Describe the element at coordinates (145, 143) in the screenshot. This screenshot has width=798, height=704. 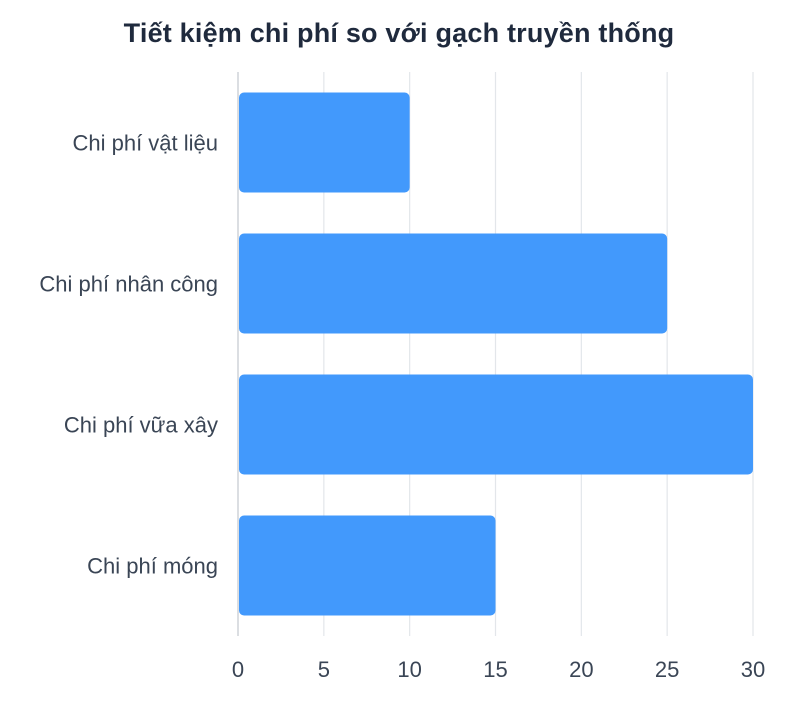
I see `category-label: Chi phí vật liệu` at that location.